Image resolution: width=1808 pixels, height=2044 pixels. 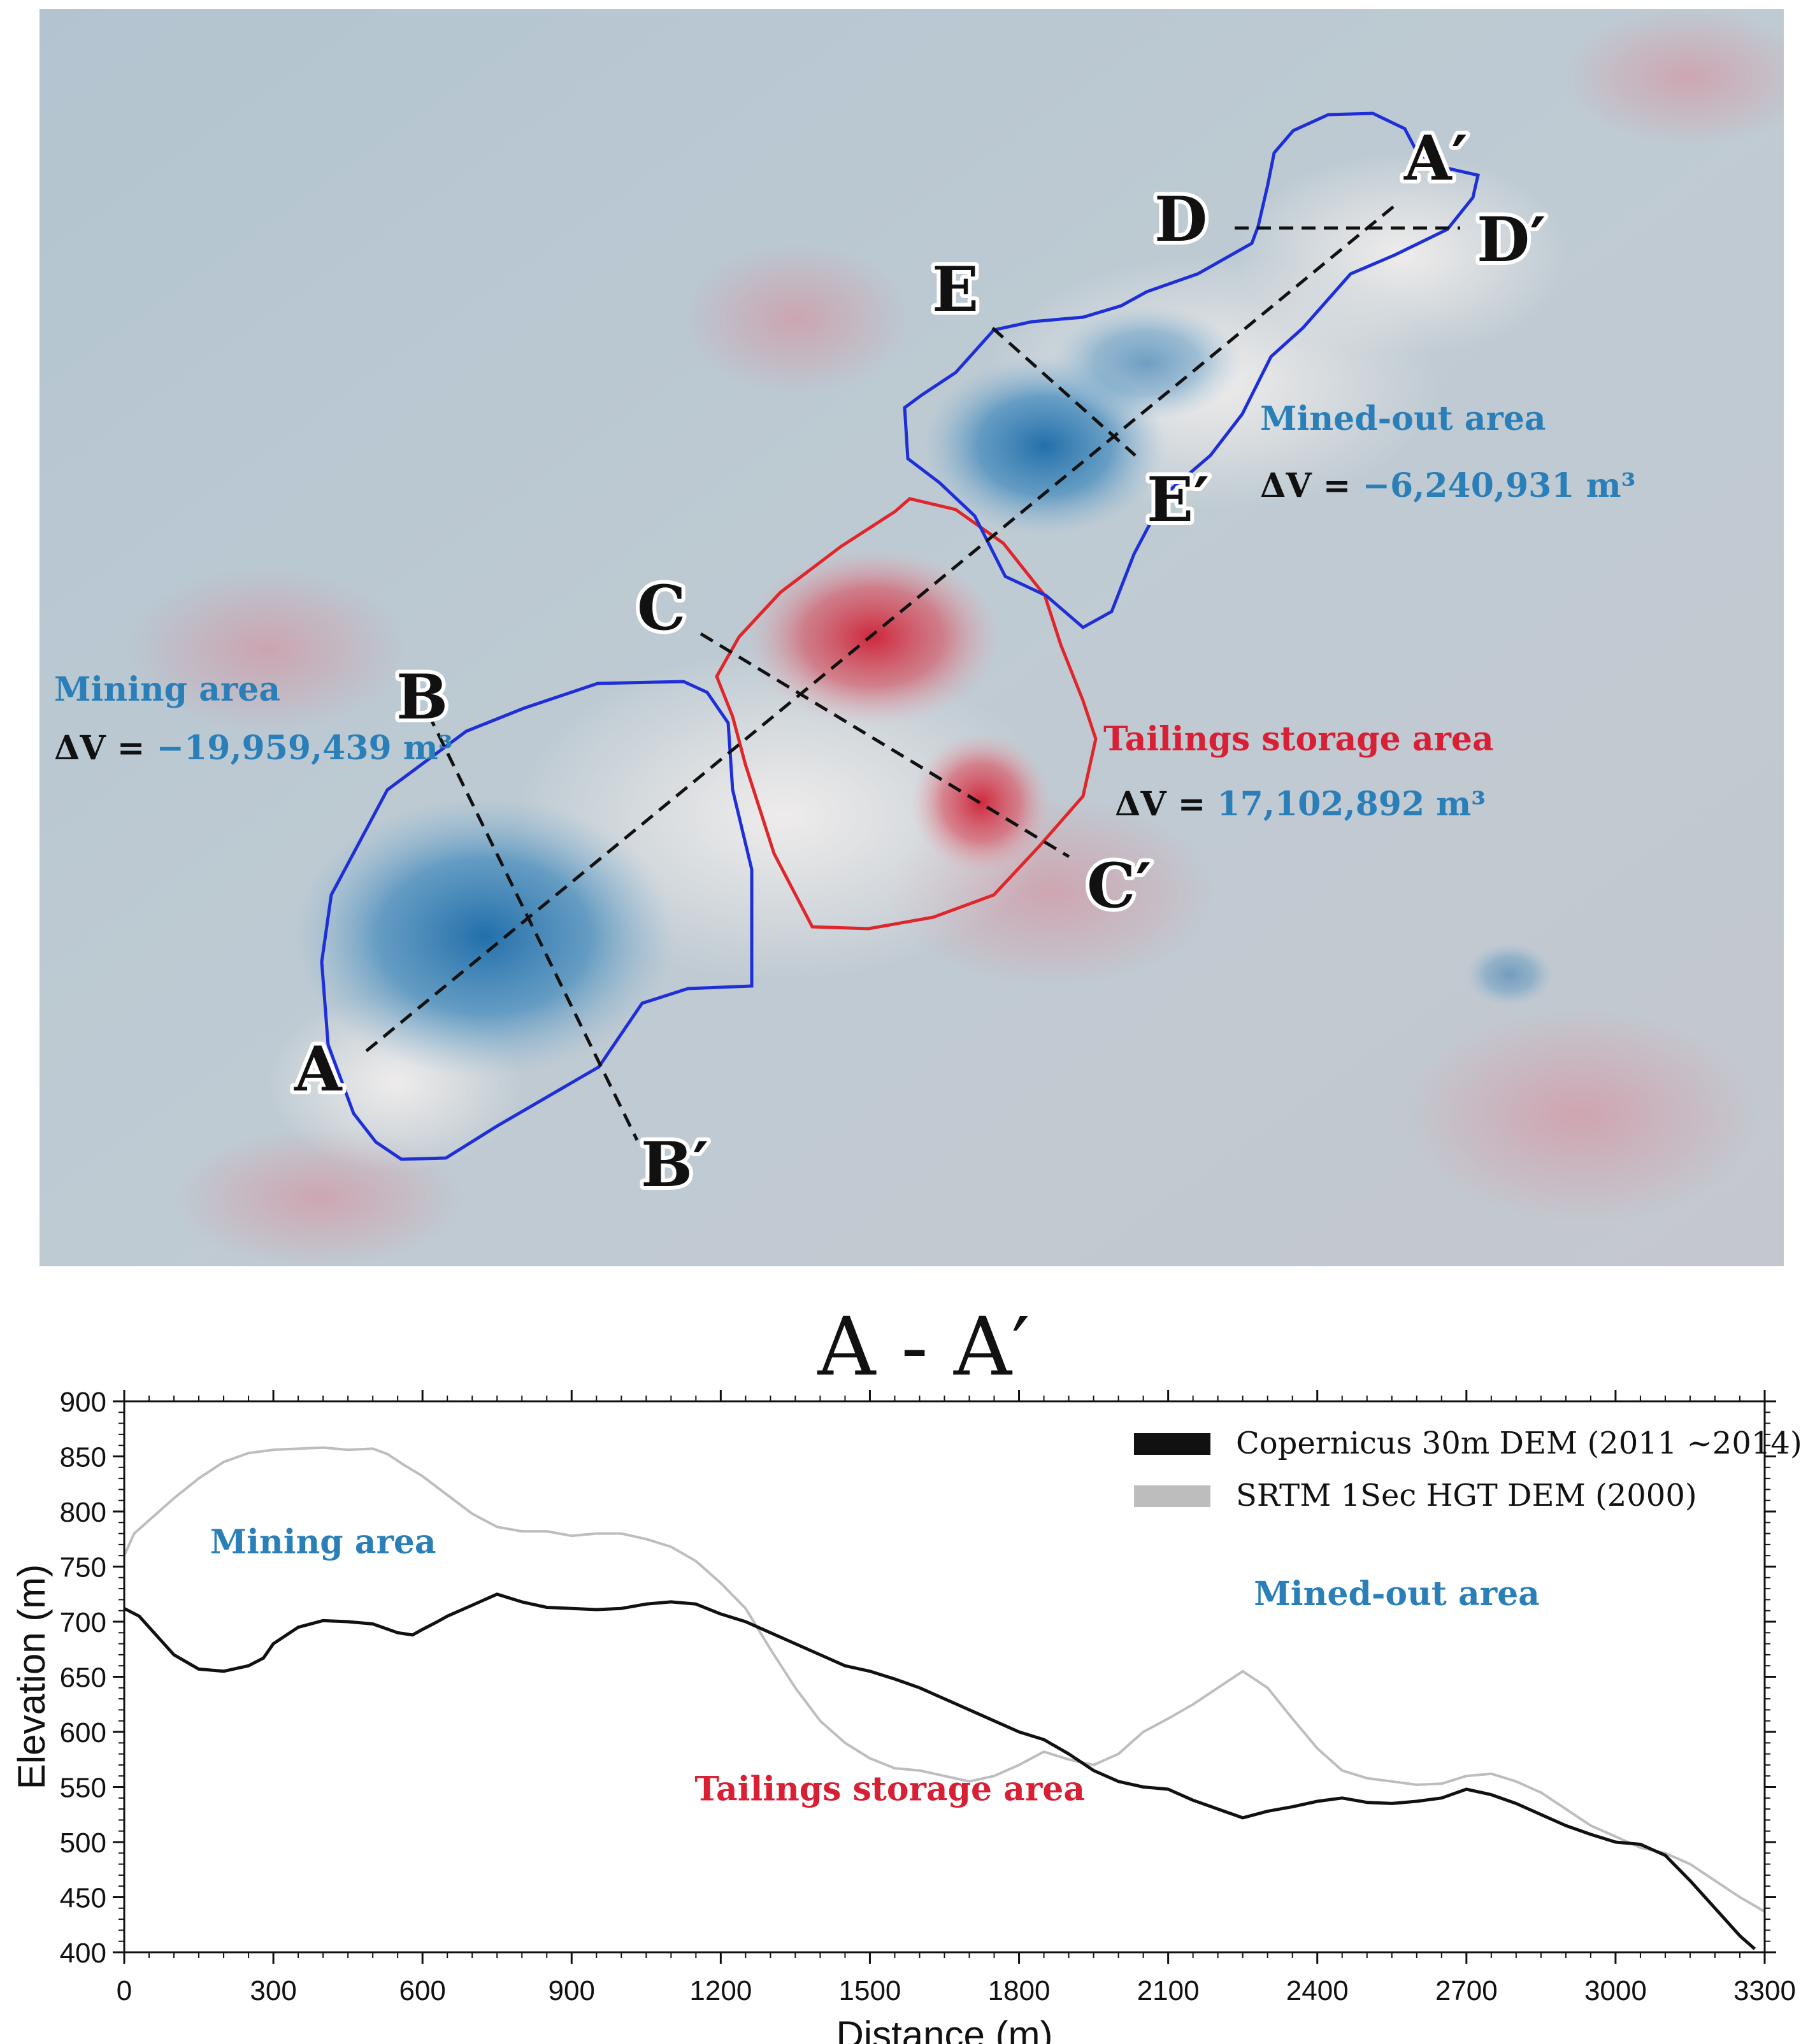 What do you see at coordinates (1298, 739) in the screenshot?
I see `tailings-area-label: Tailings storage area` at bounding box center [1298, 739].